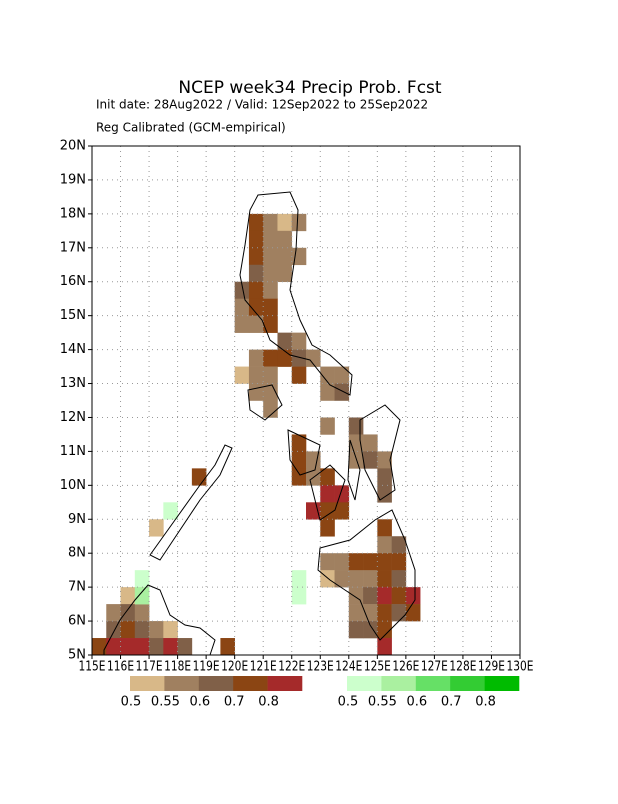 This screenshot has width=618, height=804. I want to click on x-tick-label: 124E, so click(348, 667).